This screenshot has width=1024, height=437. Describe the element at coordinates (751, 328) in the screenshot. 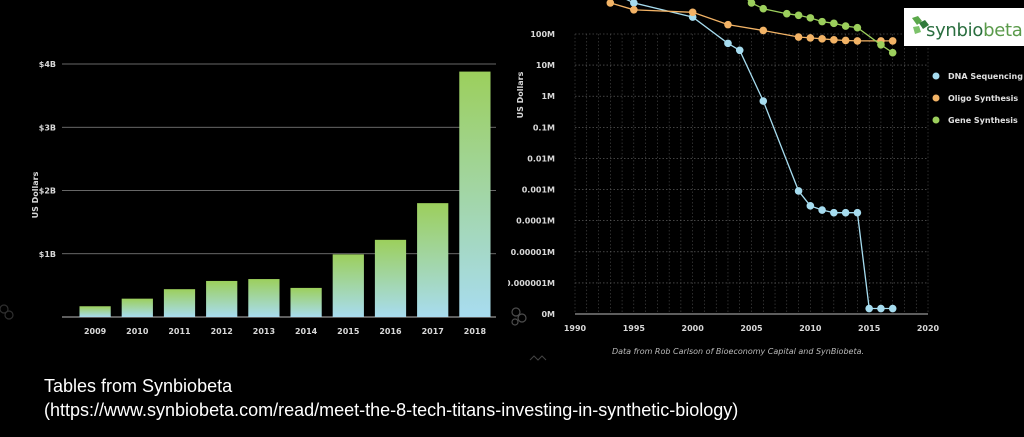

I see `line-x-tick-label: 2005` at that location.